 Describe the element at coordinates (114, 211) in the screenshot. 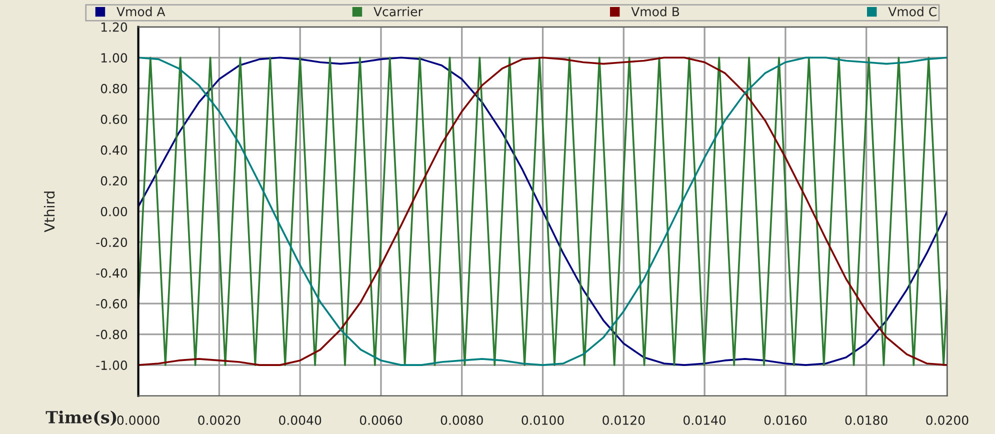

I see `y-tick-label: 0.00` at that location.